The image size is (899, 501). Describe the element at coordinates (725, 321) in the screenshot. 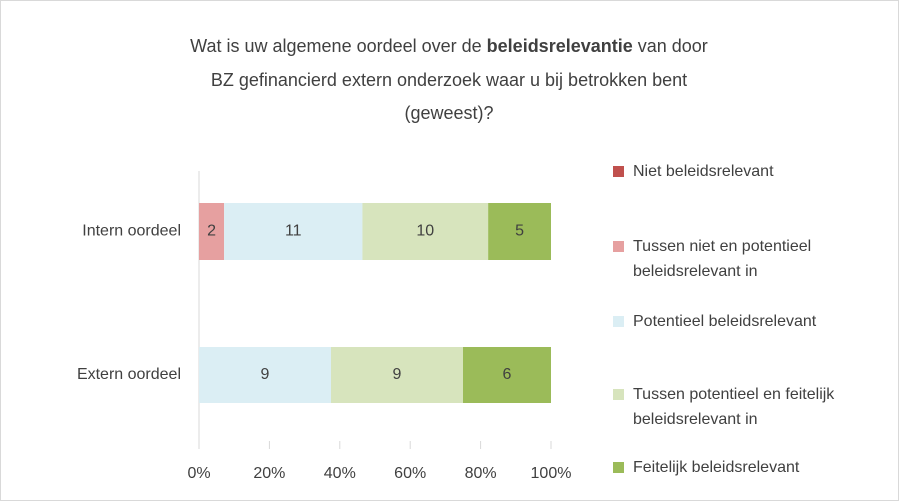

I see `legend-label: Potentieel beleidsrelevant` at that location.